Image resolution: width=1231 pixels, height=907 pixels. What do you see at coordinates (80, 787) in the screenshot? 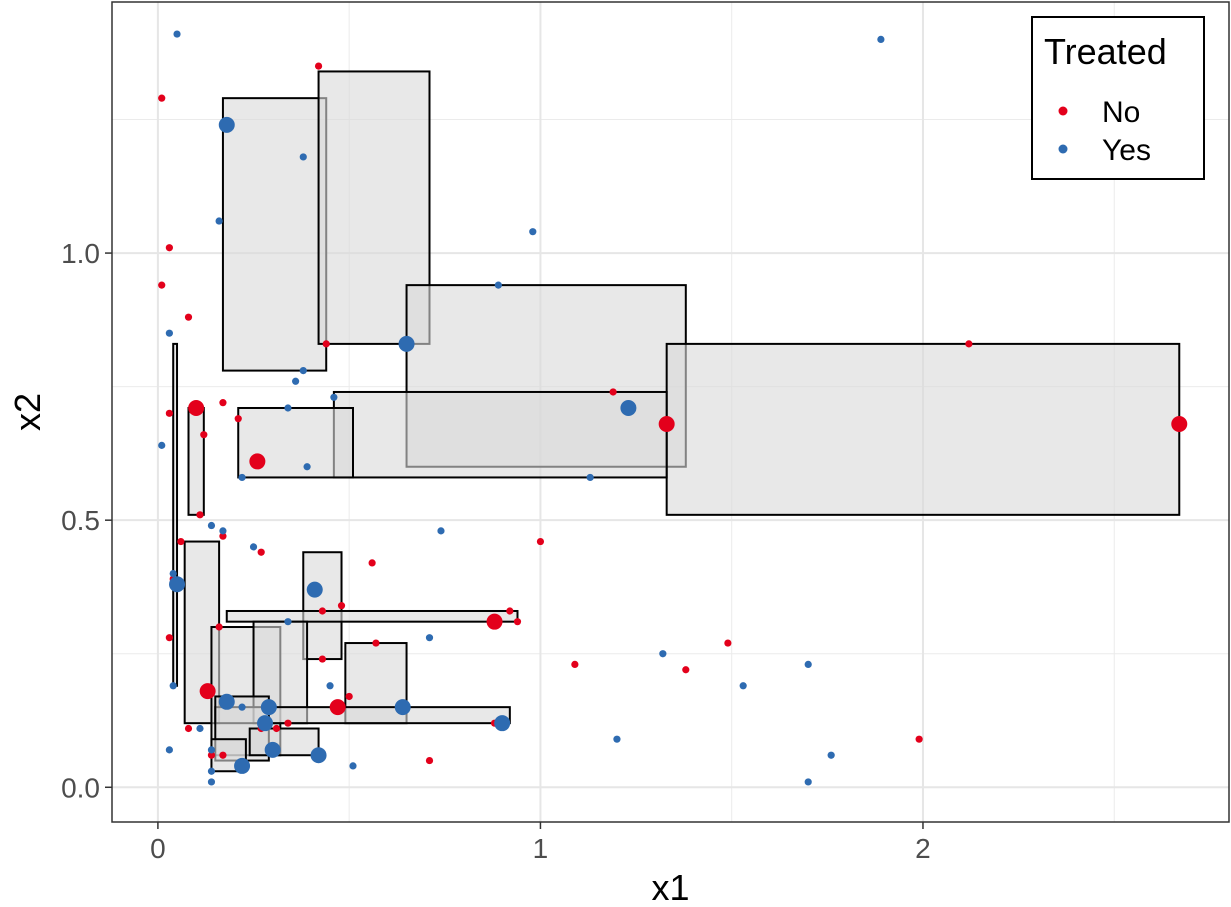
I see `y-tick-label: 0.0` at bounding box center [80, 787].